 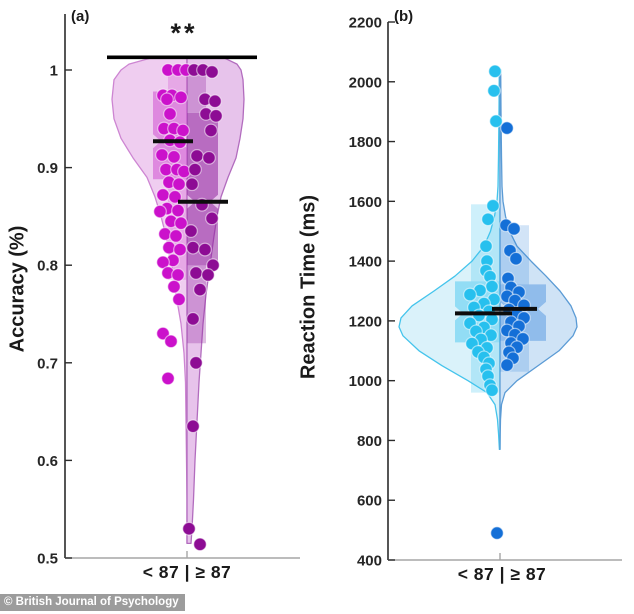 I want to click on panel-a-y-axis-title: Accuracy (%), so click(x=17, y=289).